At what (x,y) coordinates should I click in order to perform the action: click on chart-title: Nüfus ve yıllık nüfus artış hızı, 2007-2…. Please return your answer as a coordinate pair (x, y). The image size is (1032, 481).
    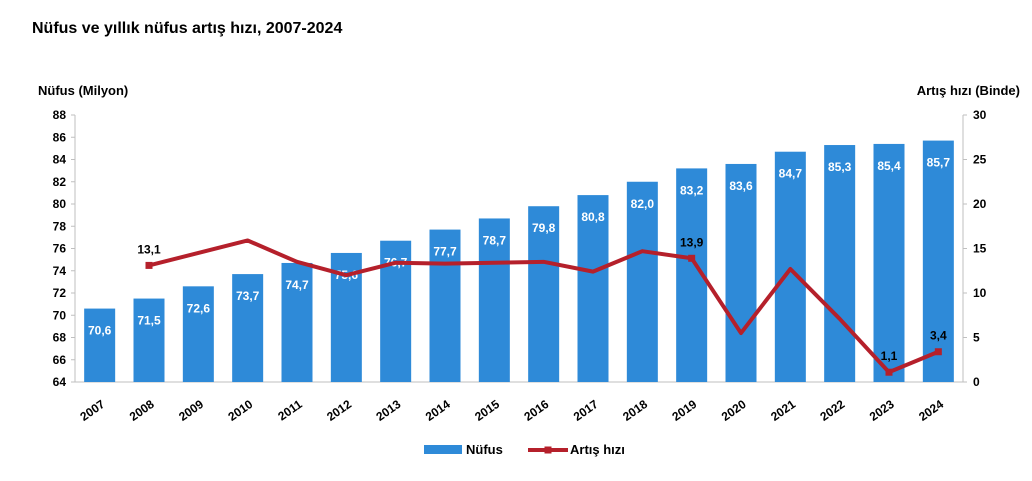
    Looking at the image, I should click on (187, 28).